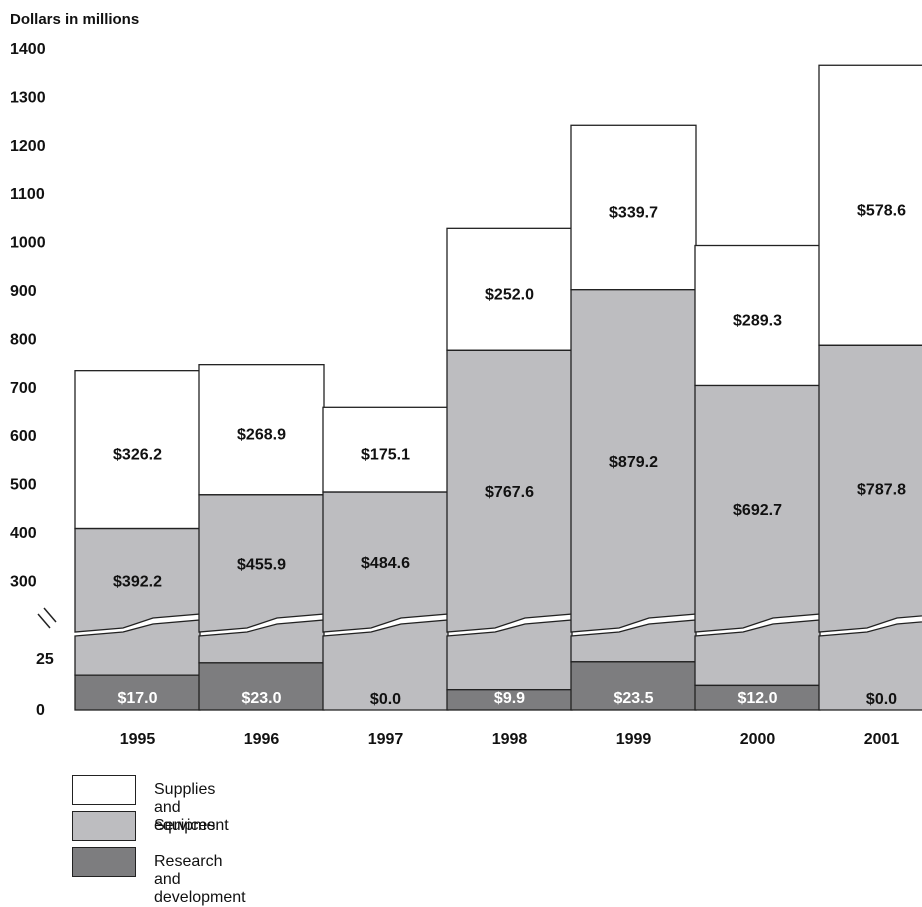 This screenshot has width=922, height=907. What do you see at coordinates (23, 339) in the screenshot?
I see `y-tick-label: 800` at bounding box center [23, 339].